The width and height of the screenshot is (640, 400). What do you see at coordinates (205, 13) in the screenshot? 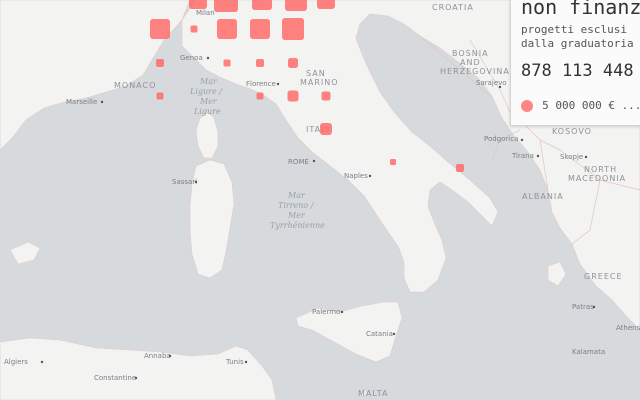
I see `label-milan: Milan` at bounding box center [205, 13].